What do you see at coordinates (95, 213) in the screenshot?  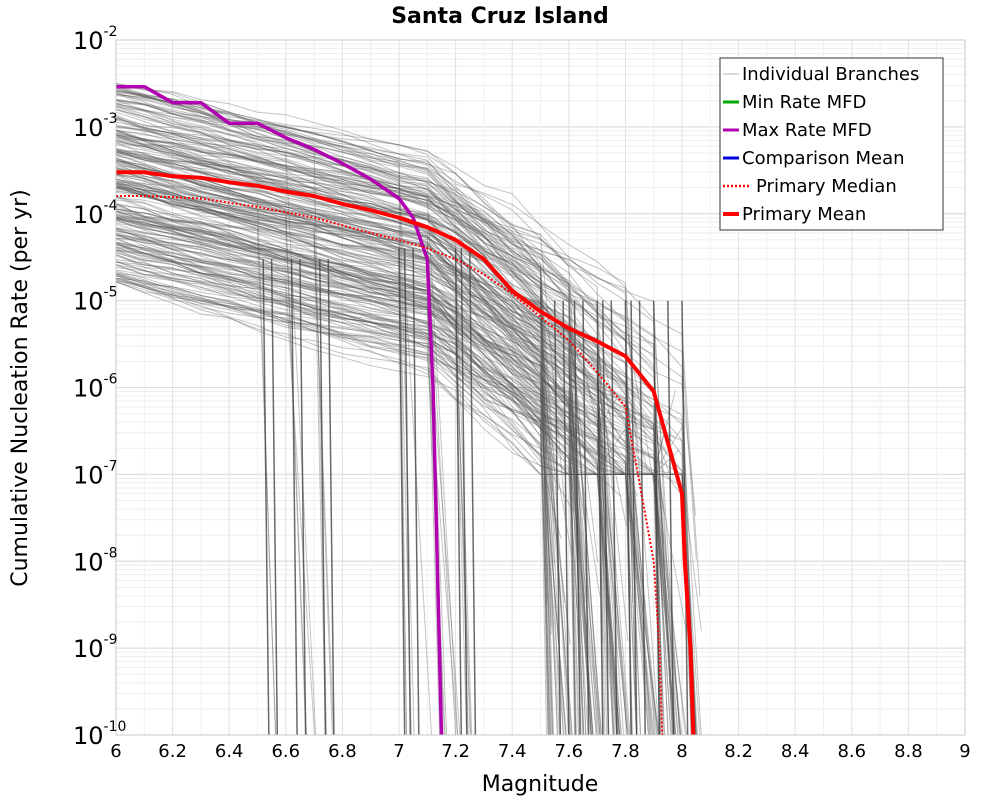 I see `y-tick-label: 10⁻⁴` at bounding box center [95, 213].